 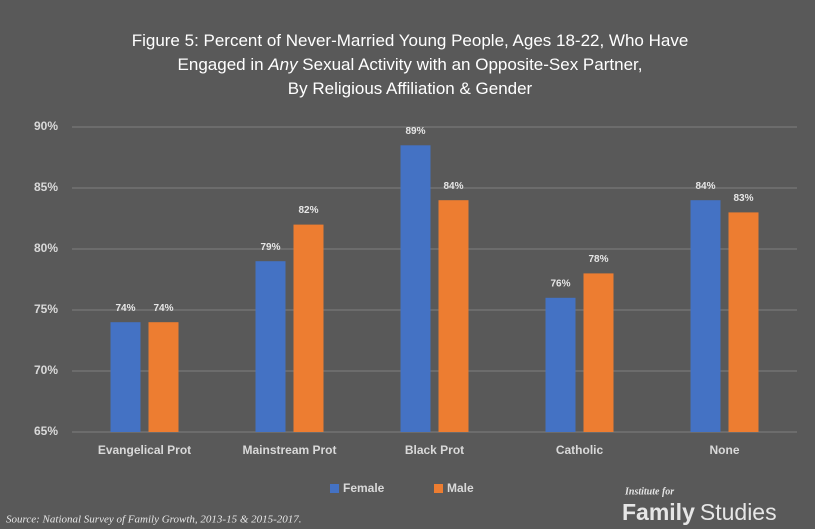 I want to click on logo: Family Studies, so click(x=699, y=512).